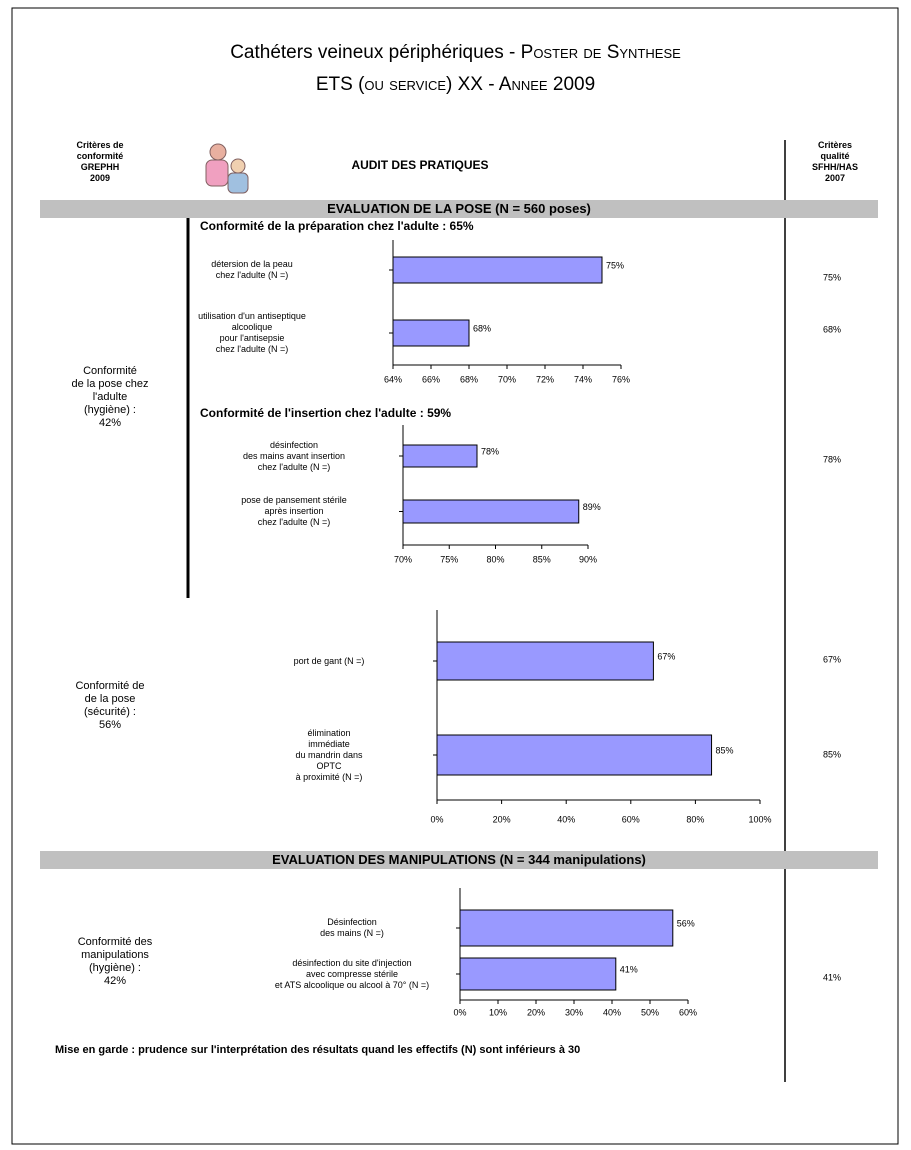 Image resolution: width=911 pixels, height=1150 pixels. I want to click on category-label: port de gant (N =), so click(329, 660).